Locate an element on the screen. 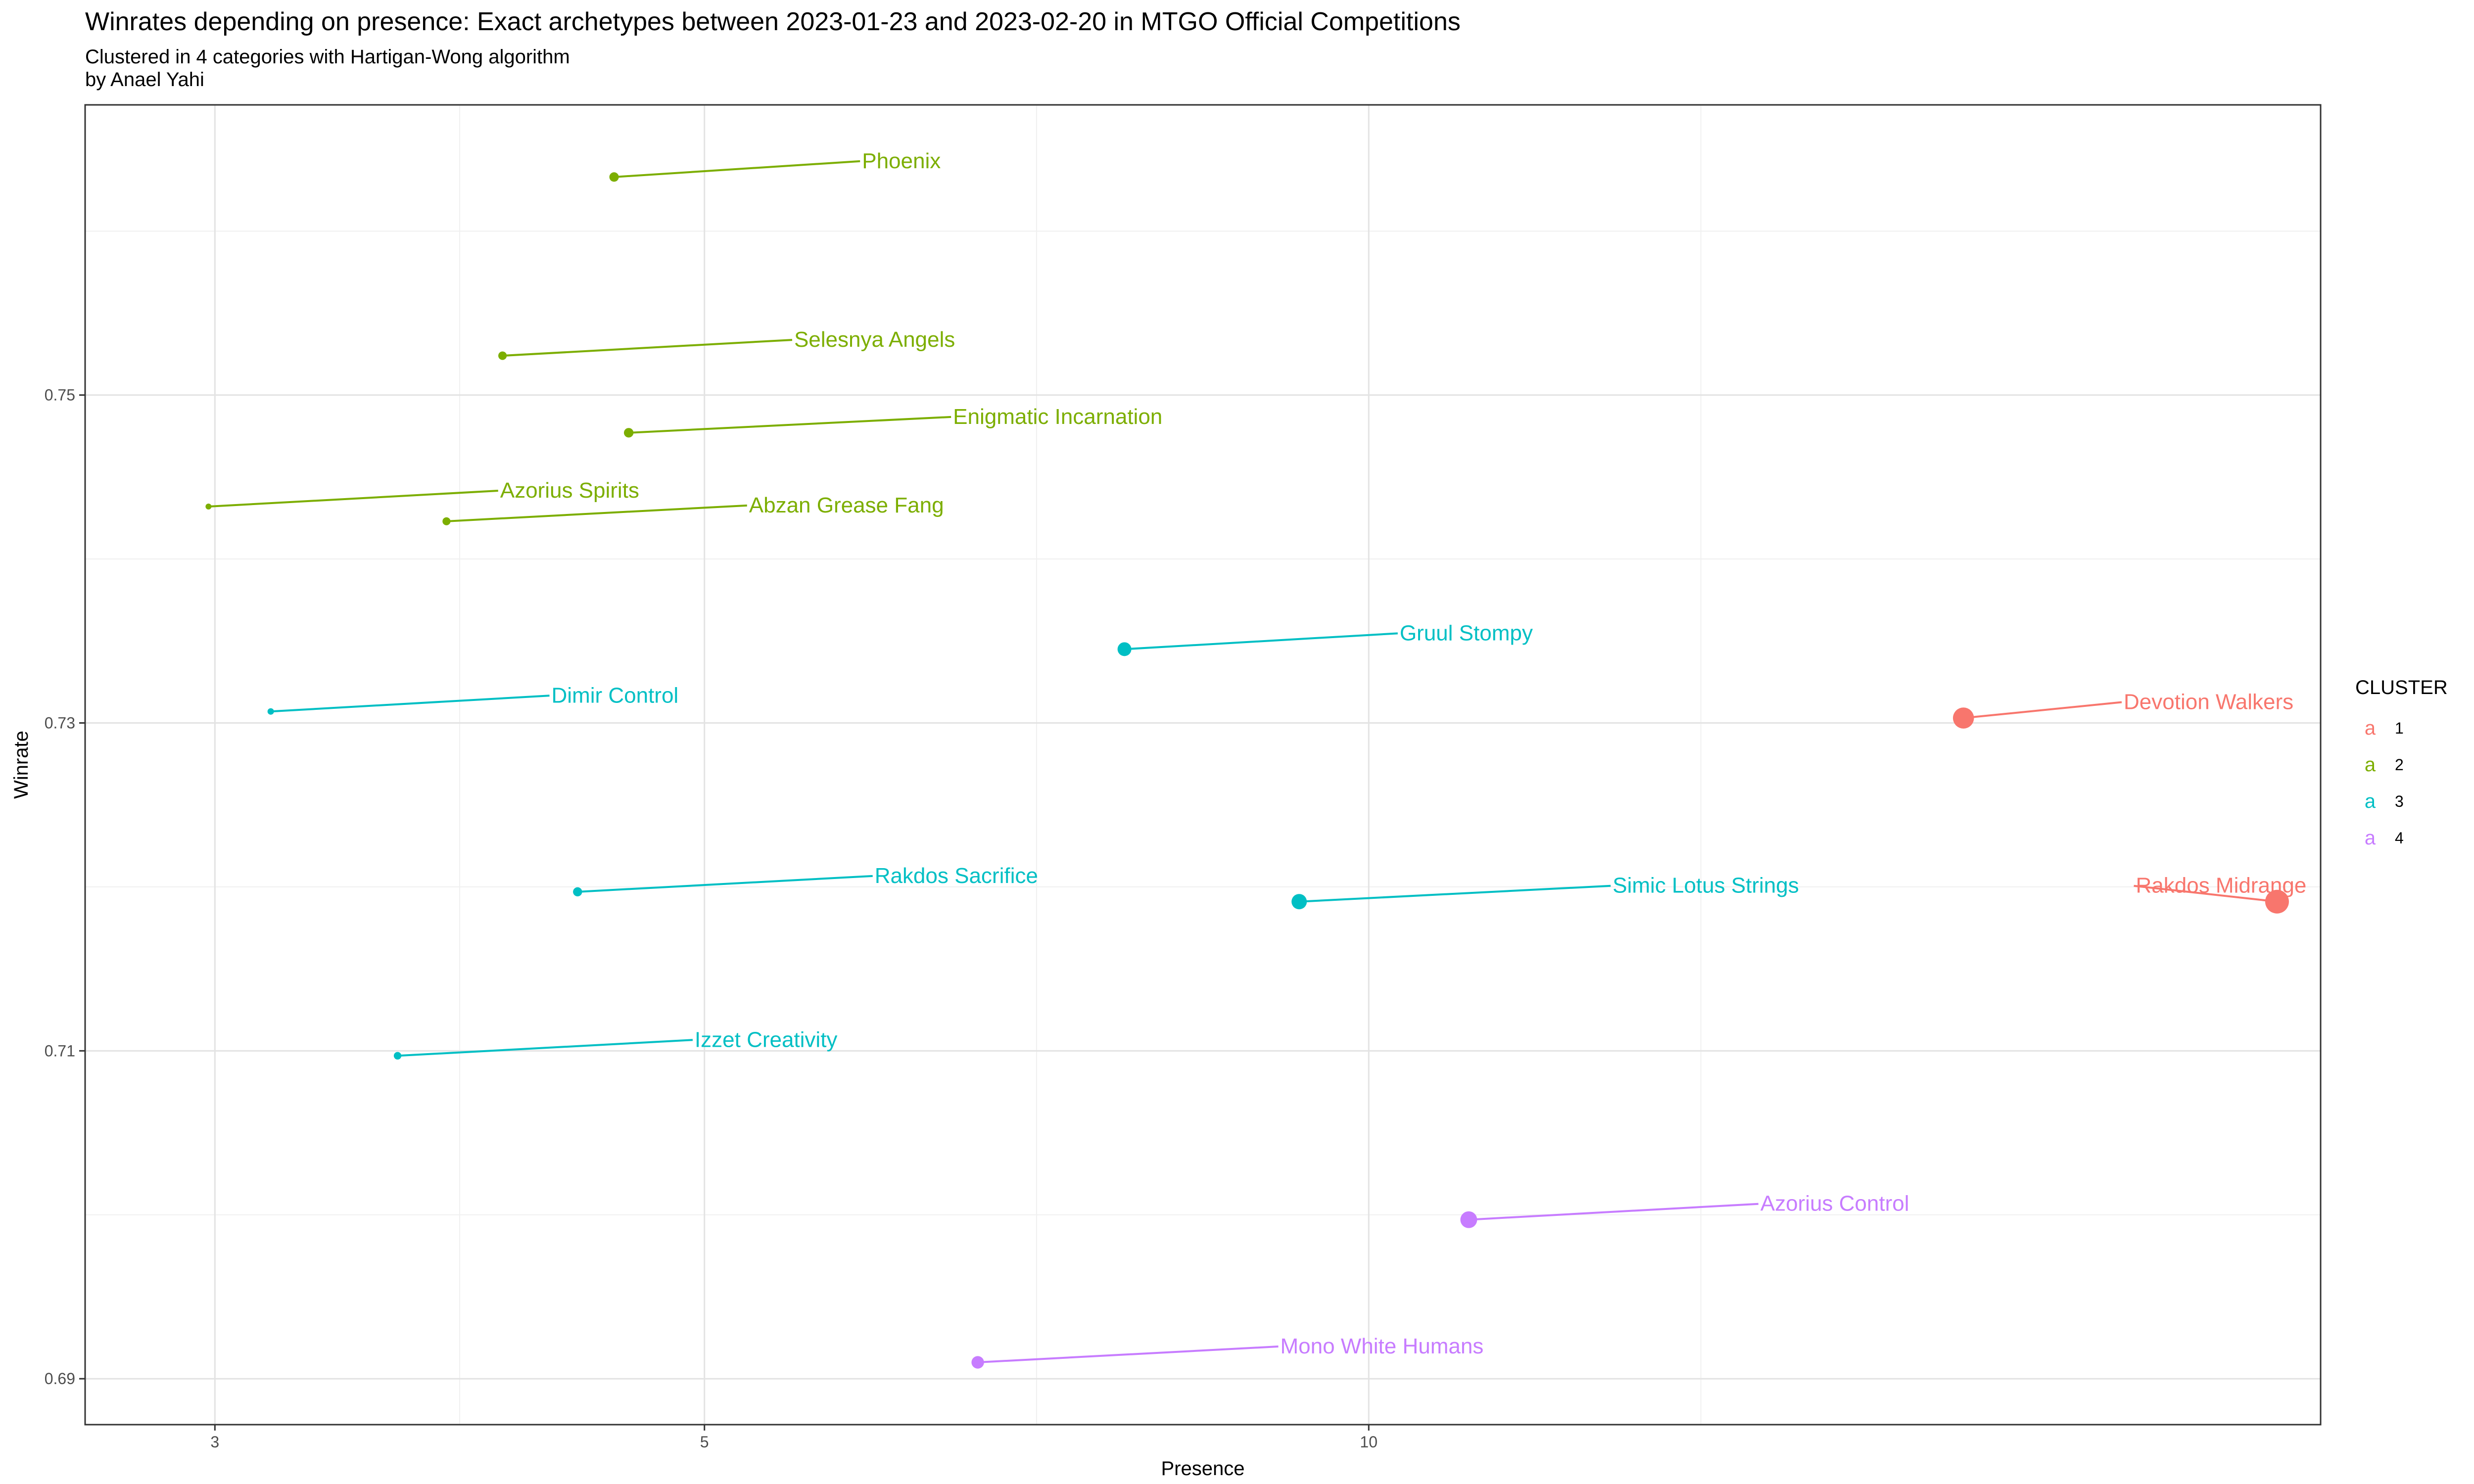 This screenshot has height=1484, width=2474. point-label: Abzan Grease Fang is located at coordinates (847, 505).